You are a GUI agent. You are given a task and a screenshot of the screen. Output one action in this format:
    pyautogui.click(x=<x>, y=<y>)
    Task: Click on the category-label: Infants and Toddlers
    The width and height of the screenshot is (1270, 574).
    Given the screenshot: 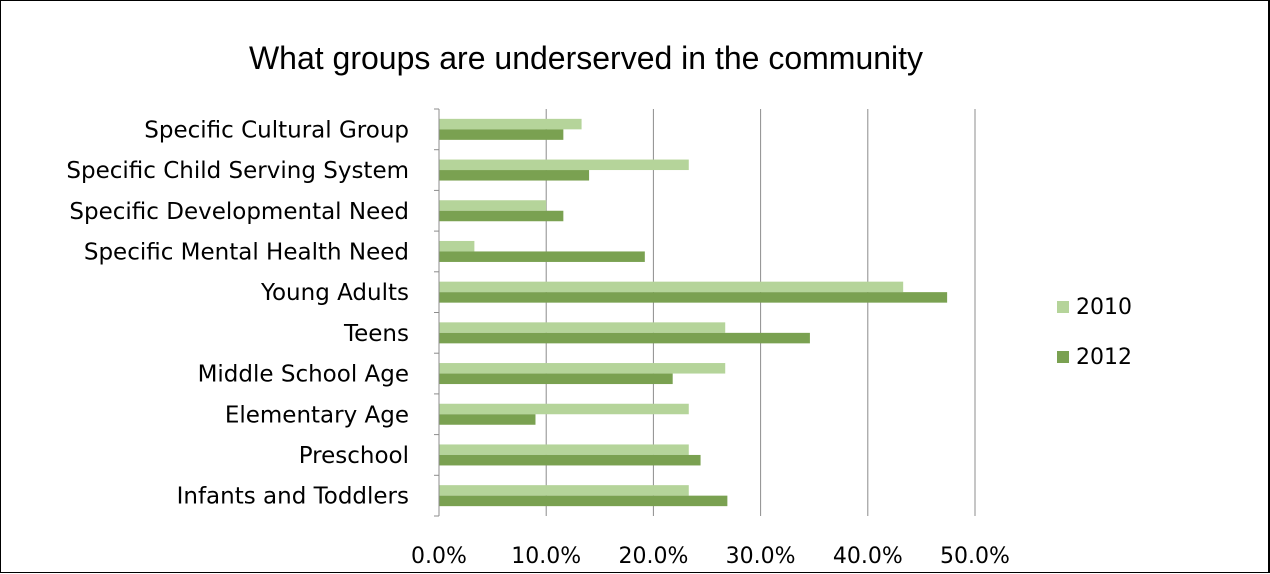 What is the action you would take?
    pyautogui.click(x=293, y=497)
    